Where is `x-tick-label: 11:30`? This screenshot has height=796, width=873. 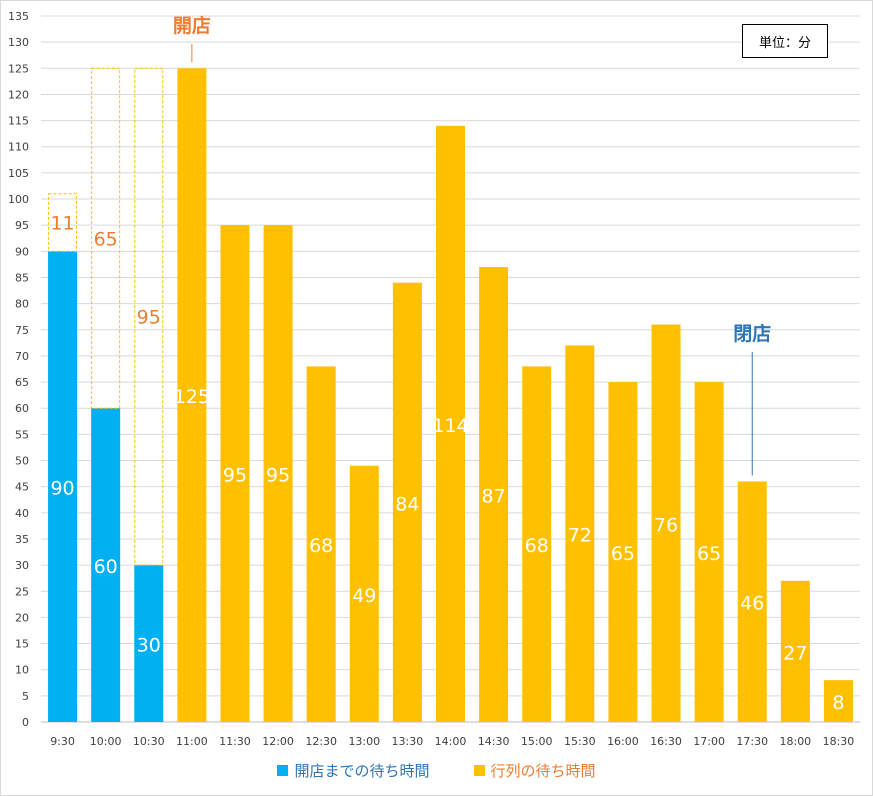 x-tick-label: 11:30 is located at coordinates (235, 741).